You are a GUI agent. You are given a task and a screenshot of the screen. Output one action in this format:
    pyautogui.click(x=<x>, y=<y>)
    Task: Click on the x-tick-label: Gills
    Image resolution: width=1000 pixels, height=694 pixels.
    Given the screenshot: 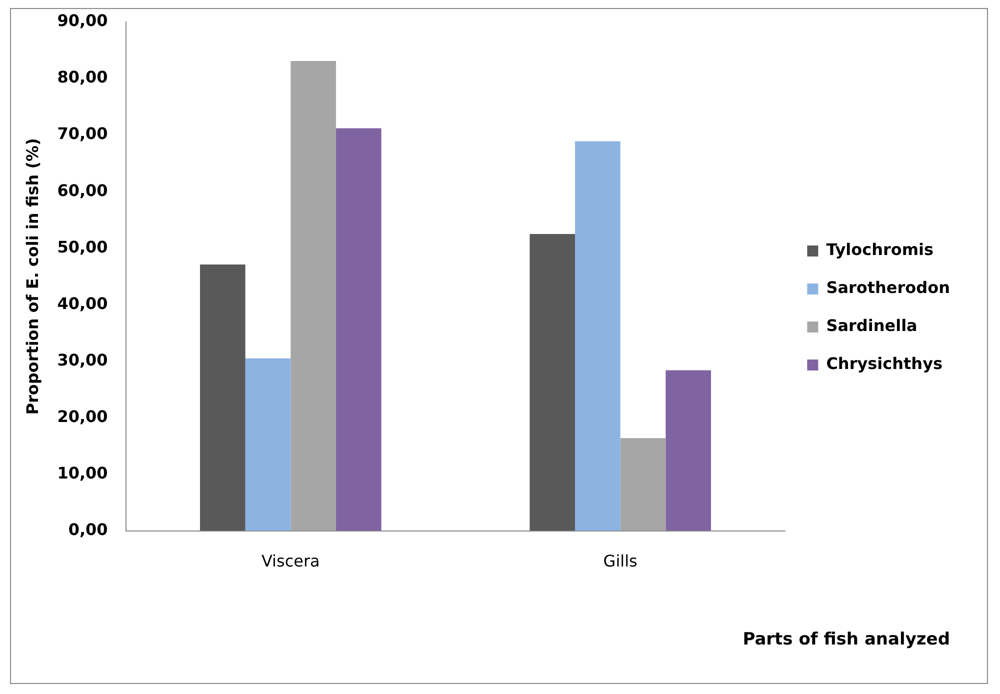 What is the action you would take?
    pyautogui.click(x=620, y=561)
    